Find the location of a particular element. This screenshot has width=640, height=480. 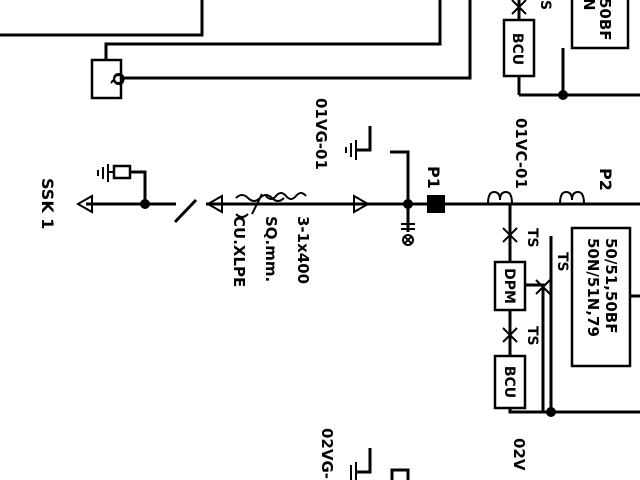

cable-symbol is located at coordinates (303, 205).